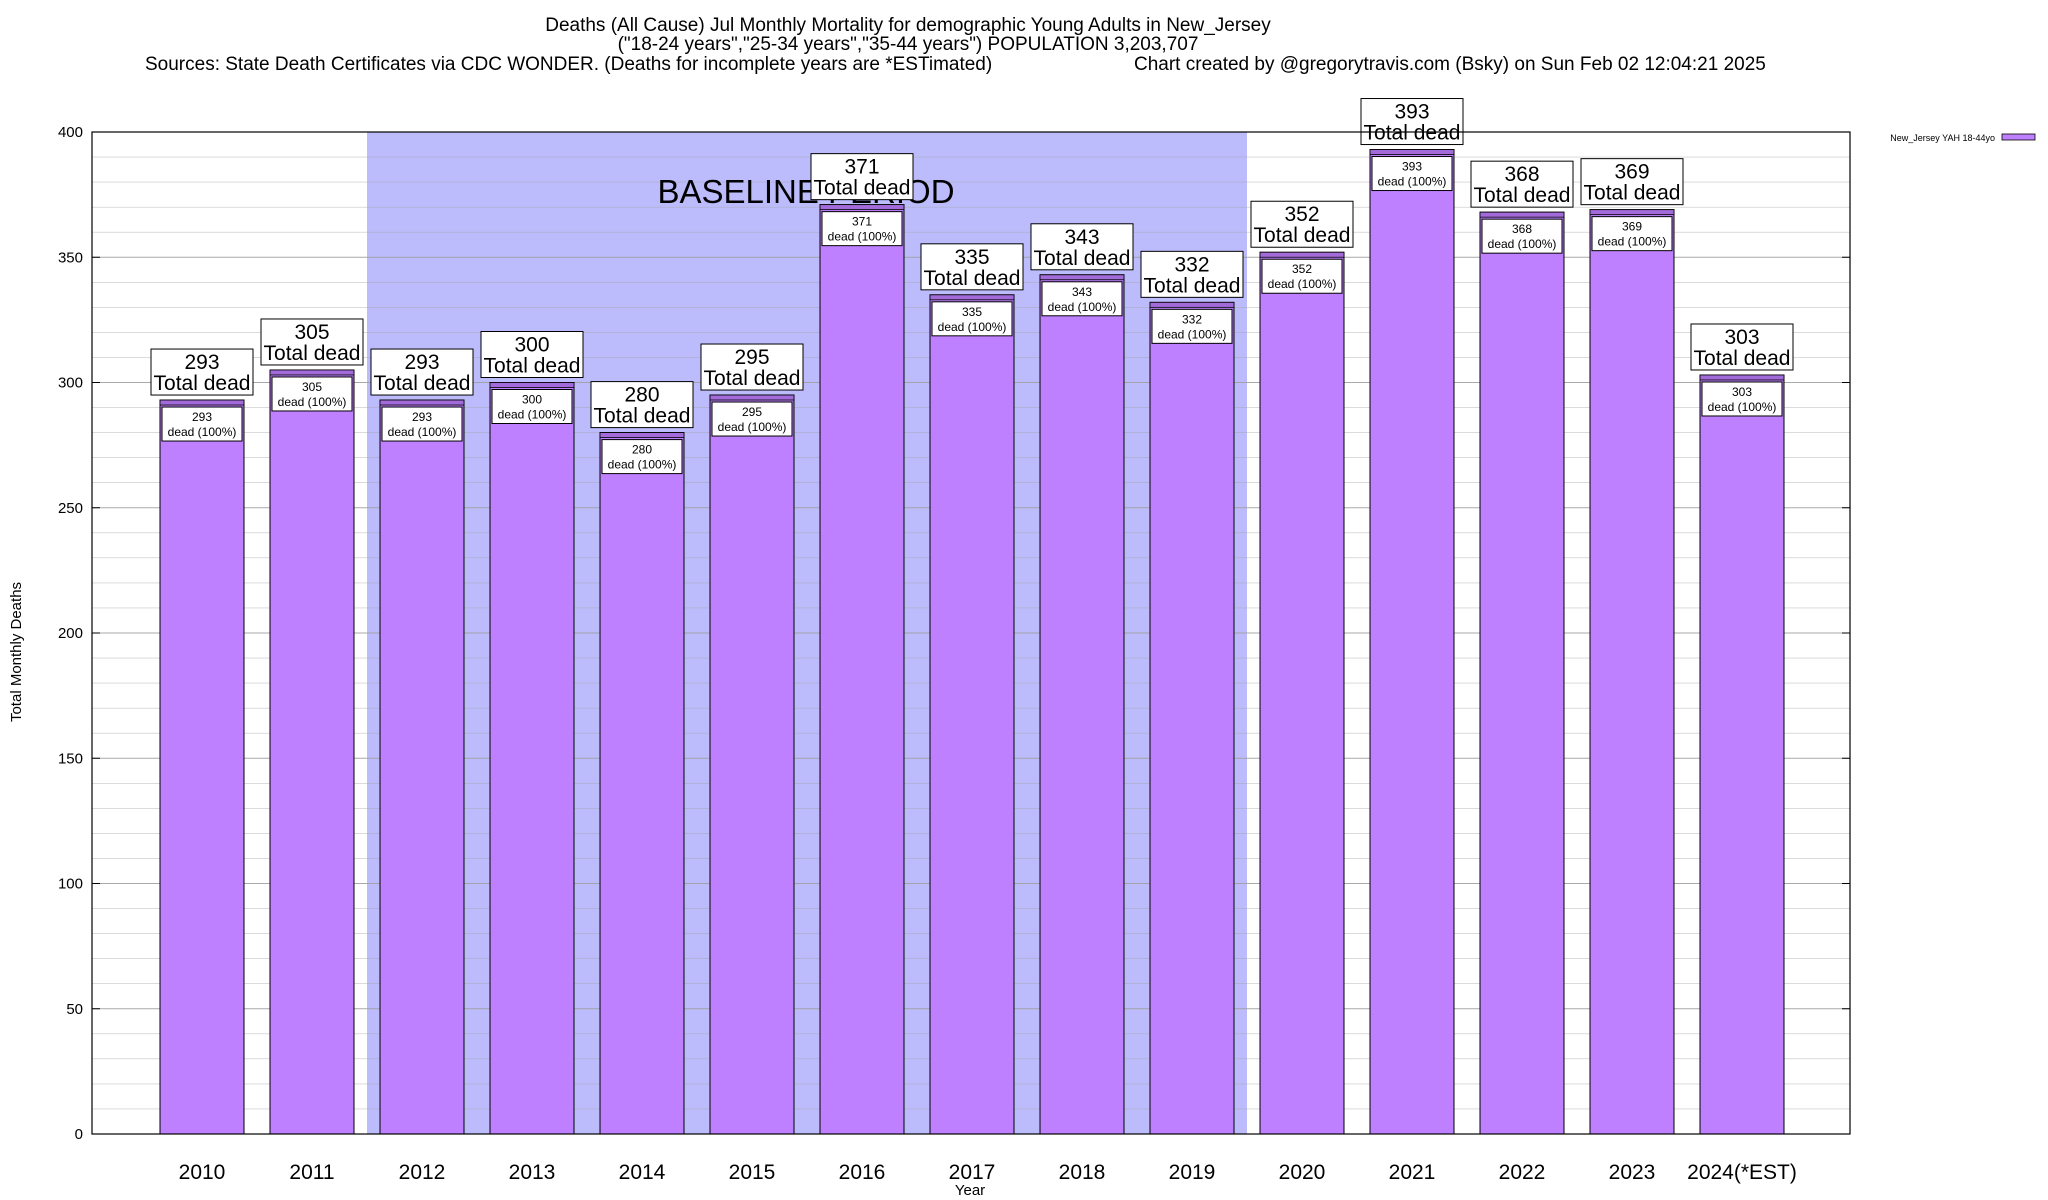 This screenshot has width=2048, height=1200. I want to click on x-tick-label: 2016, so click(862, 1172).